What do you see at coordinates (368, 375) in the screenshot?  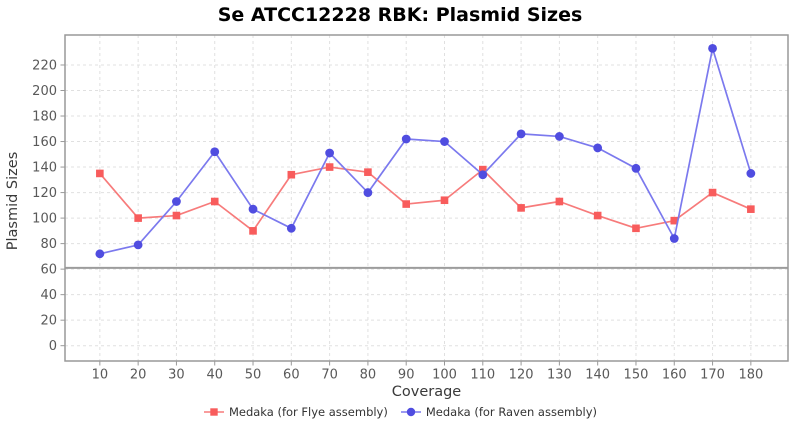 I see `x-tick-label: 80` at bounding box center [368, 375].